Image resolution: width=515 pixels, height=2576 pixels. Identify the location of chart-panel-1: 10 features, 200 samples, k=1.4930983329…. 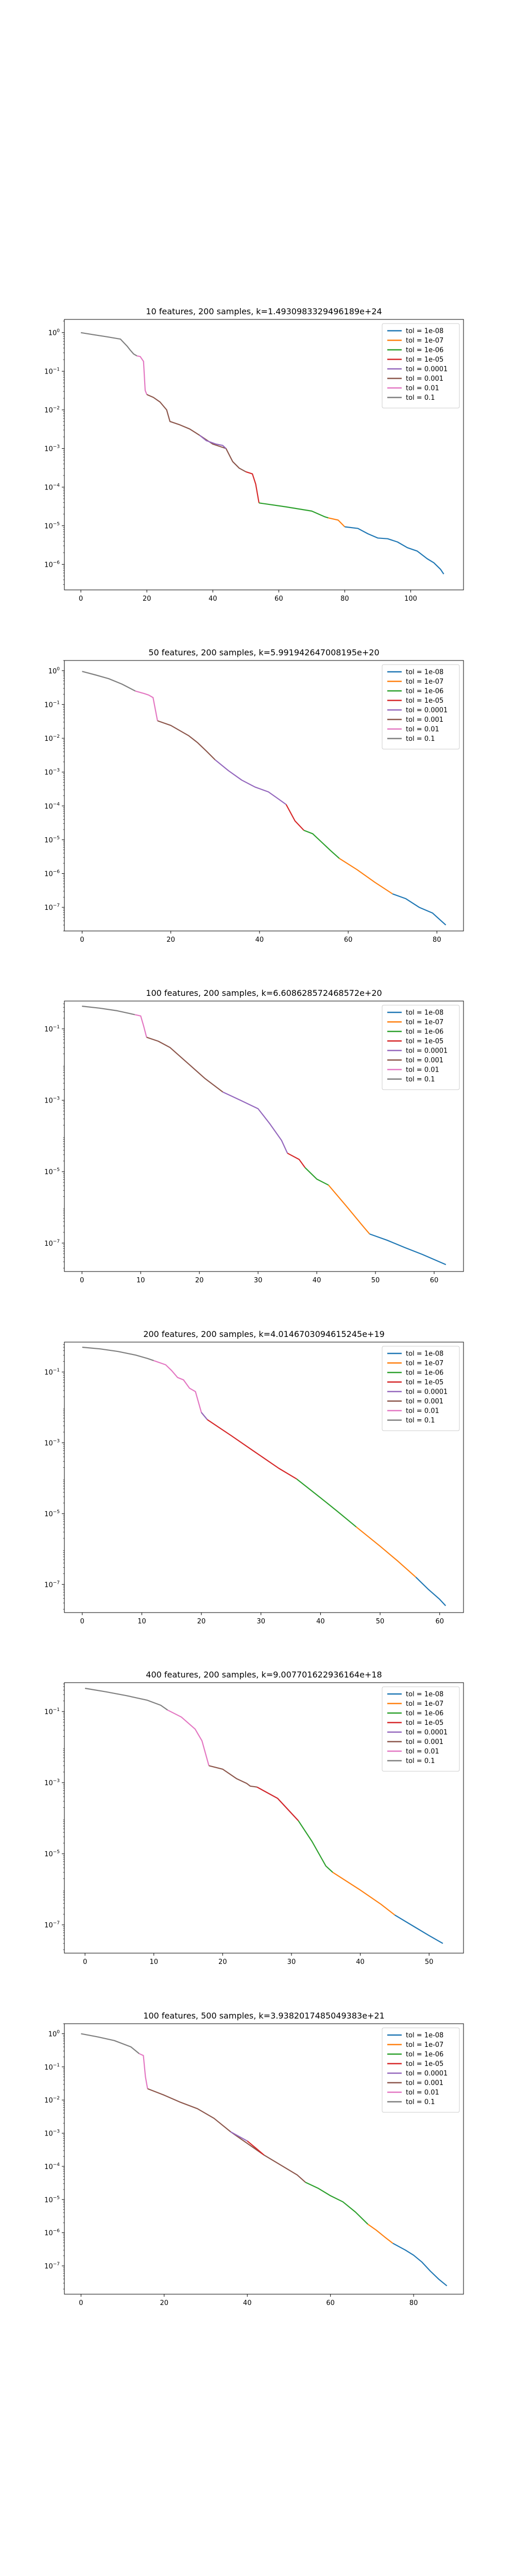
(254, 455).